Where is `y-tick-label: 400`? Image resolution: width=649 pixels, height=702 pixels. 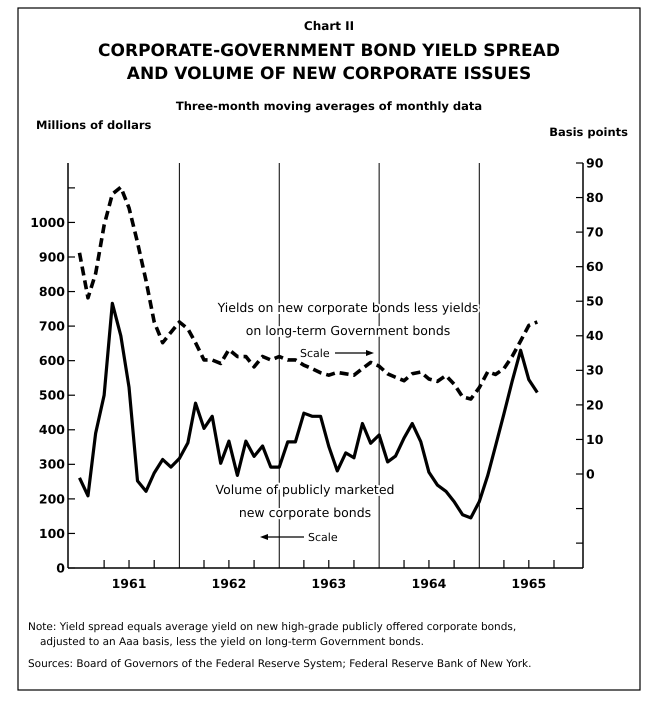
y-tick-label: 400 is located at coordinates (52, 430).